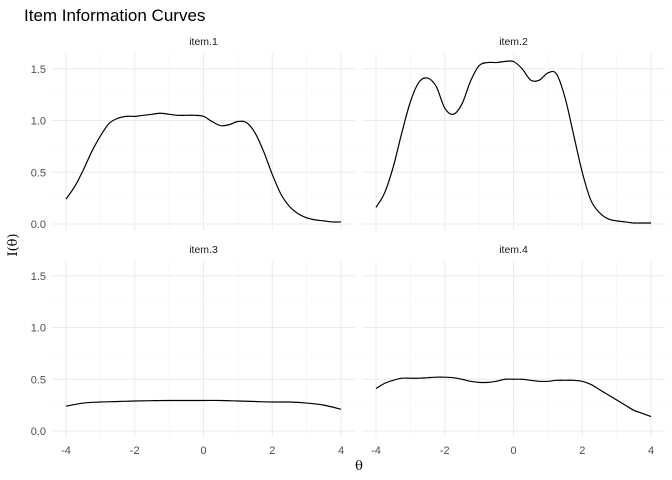  Describe the element at coordinates (114, 15) in the screenshot. I see `chart-title: Item Information Curves` at that location.